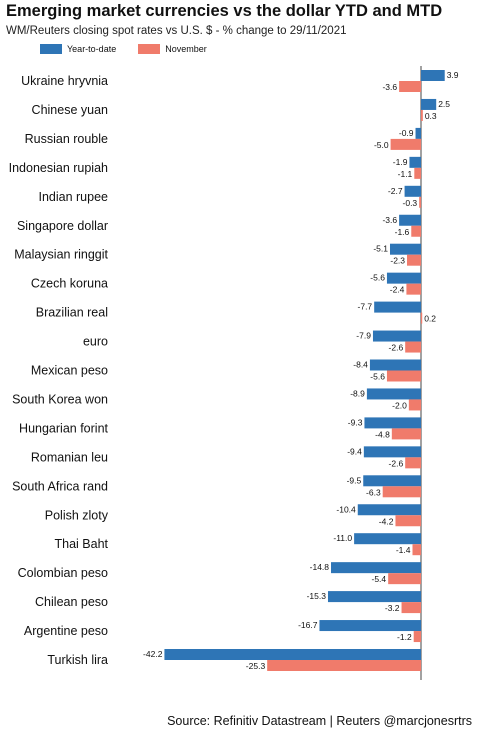  What do you see at coordinates (363, 336) in the screenshot?
I see `data-label-ytd-euro: -7.9` at bounding box center [363, 336].